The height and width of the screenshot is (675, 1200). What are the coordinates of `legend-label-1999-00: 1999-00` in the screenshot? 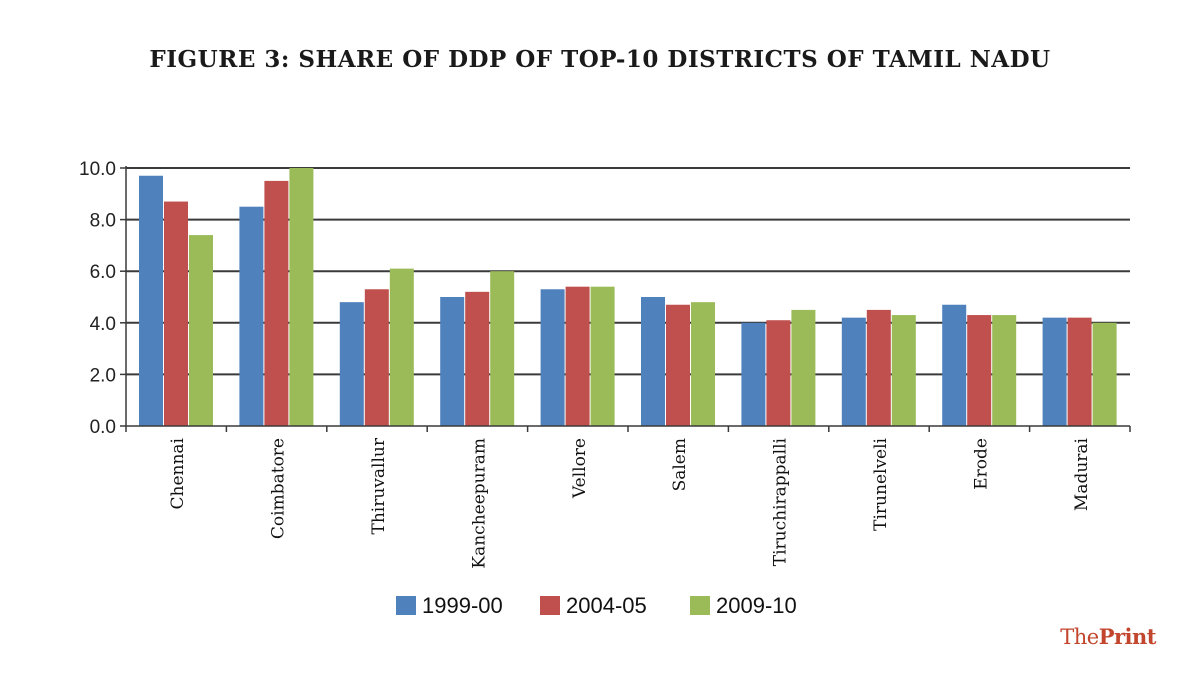 It's located at (462, 605).